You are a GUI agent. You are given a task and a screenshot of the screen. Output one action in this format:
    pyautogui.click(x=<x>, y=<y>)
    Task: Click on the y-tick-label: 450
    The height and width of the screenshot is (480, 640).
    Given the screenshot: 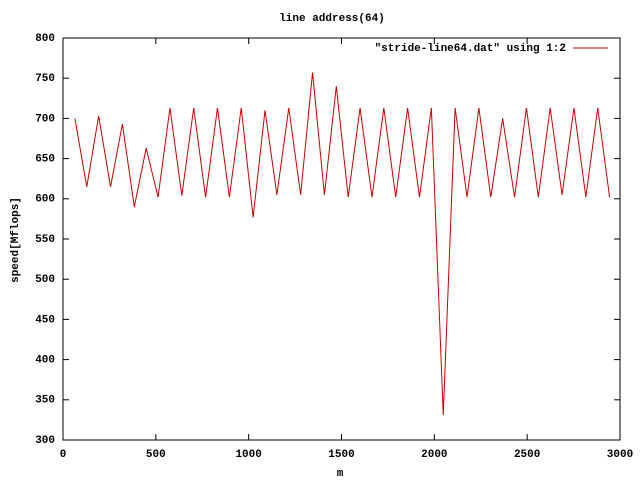 What is the action you would take?
    pyautogui.click(x=45, y=320)
    